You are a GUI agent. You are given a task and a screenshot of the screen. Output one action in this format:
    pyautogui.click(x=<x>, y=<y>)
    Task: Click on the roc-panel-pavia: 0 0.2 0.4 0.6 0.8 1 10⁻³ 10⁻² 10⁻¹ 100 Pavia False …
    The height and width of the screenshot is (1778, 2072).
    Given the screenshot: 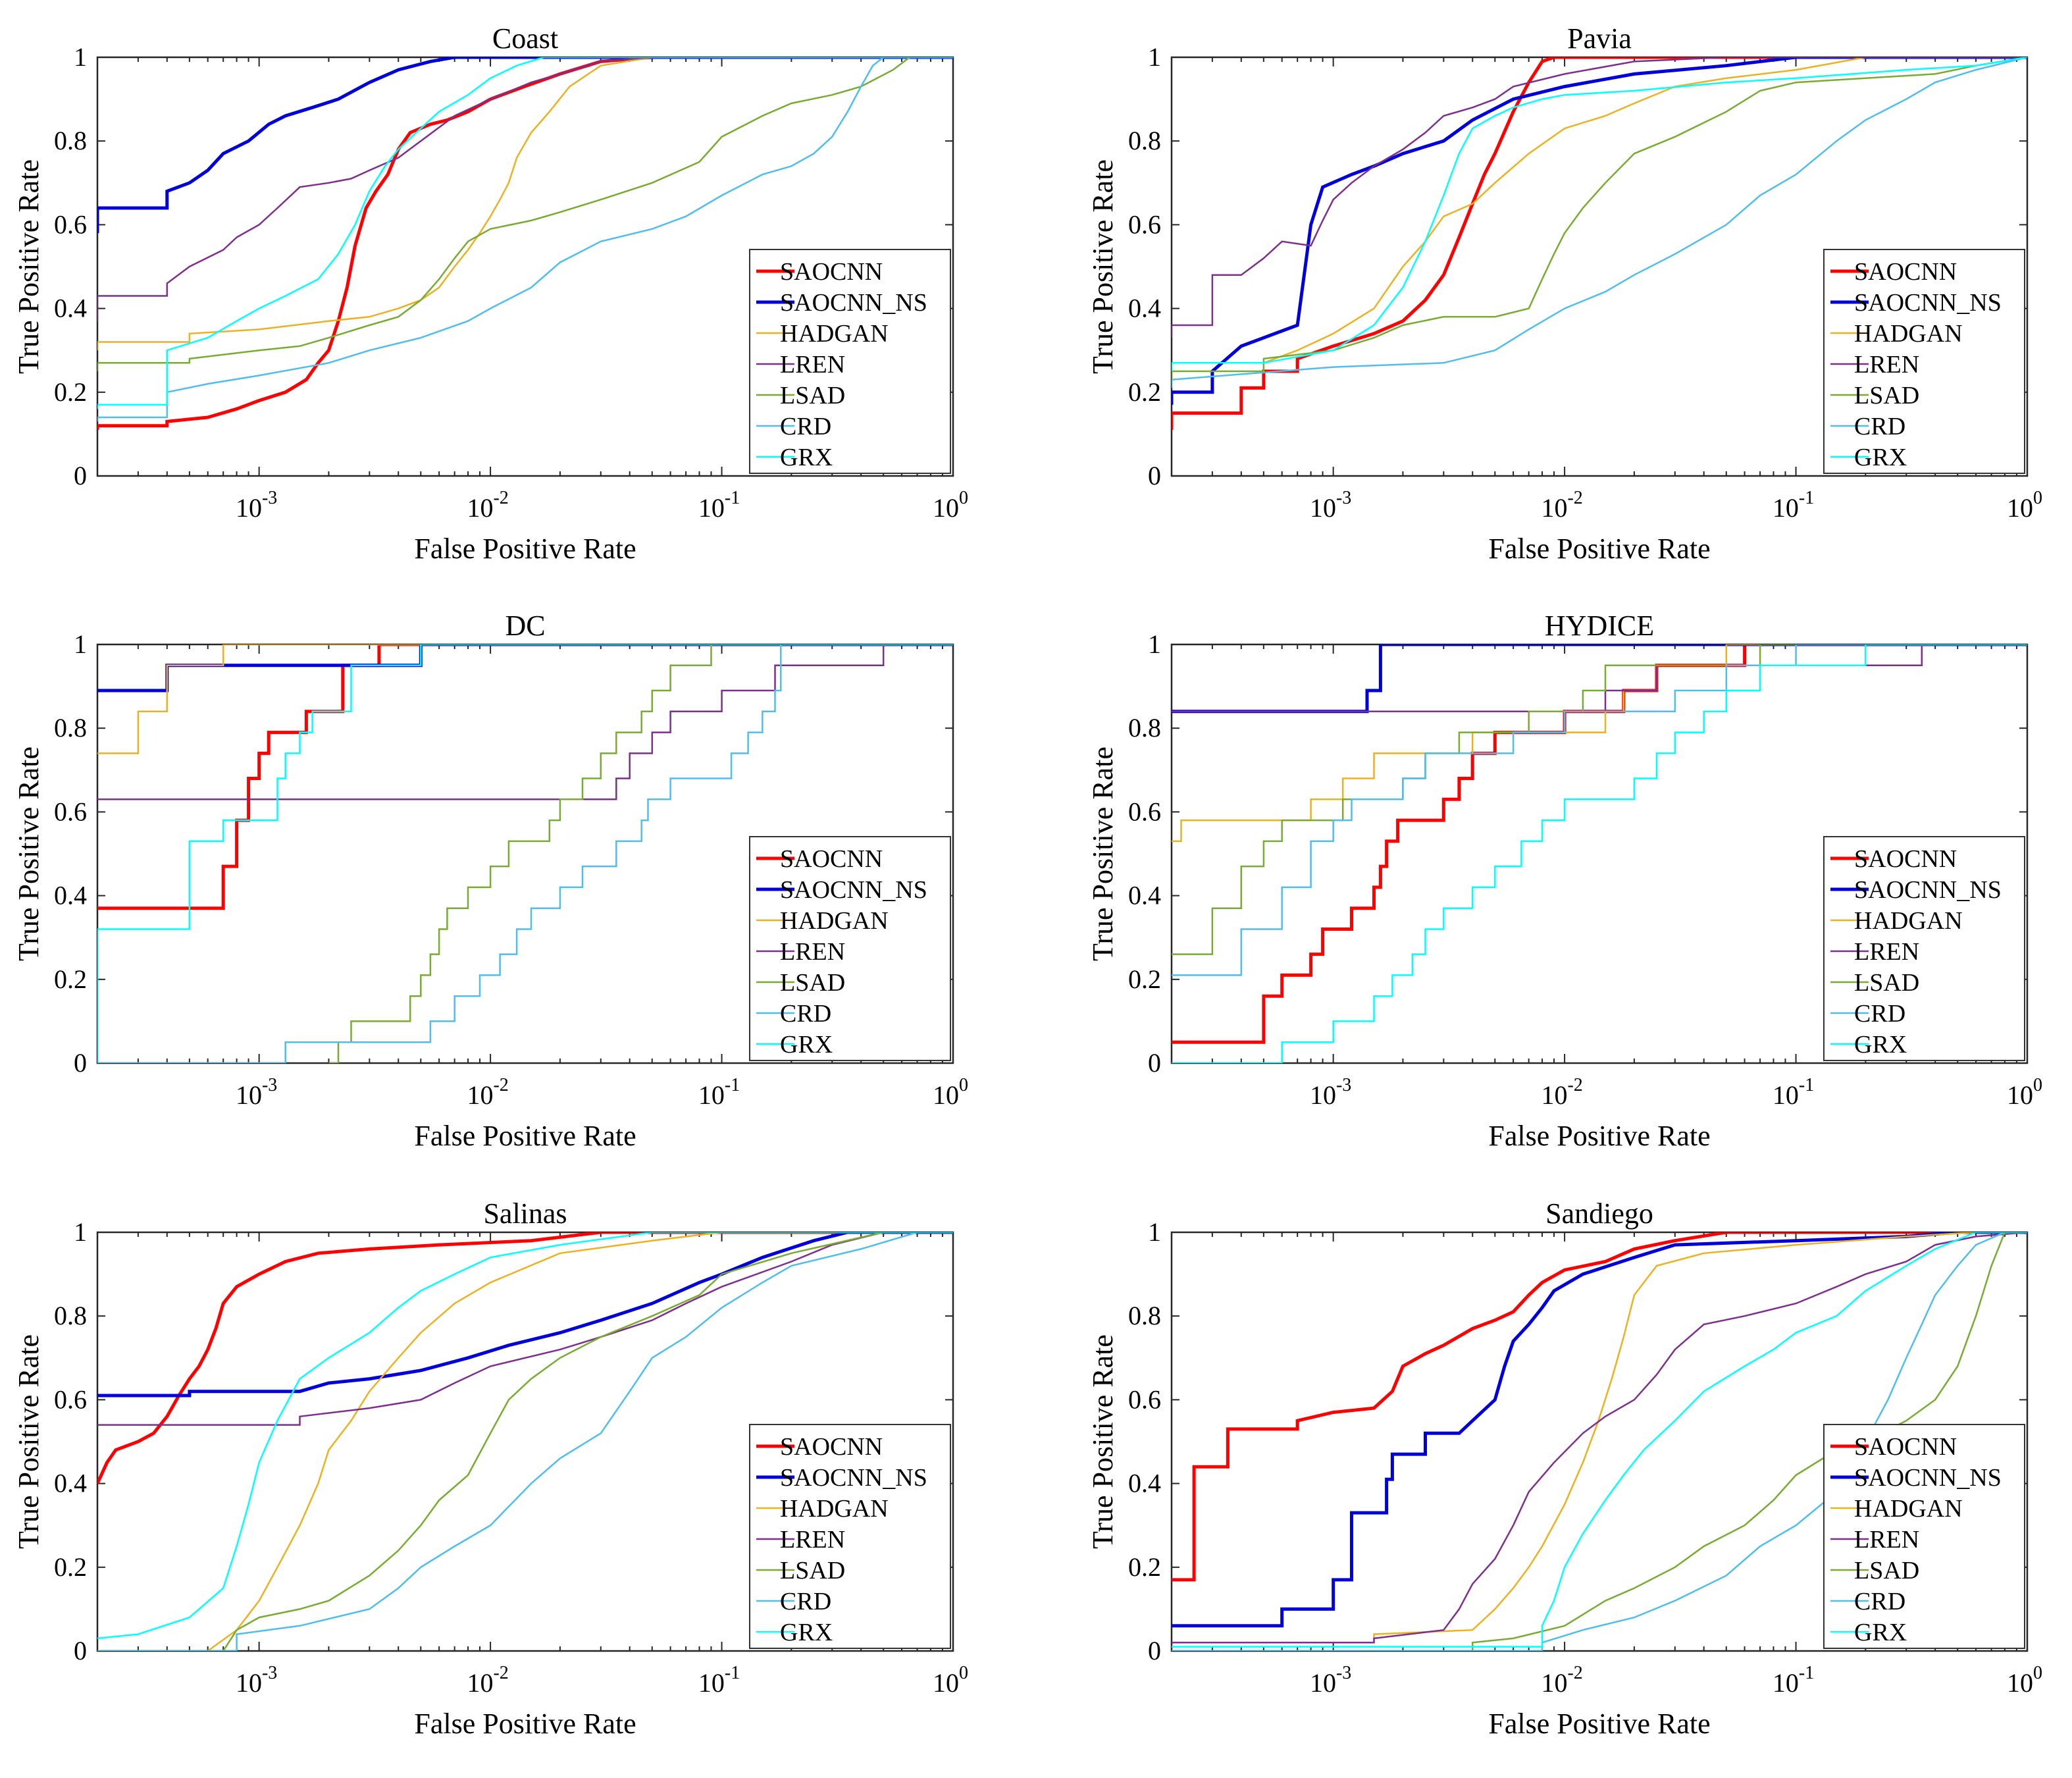 What is the action you would take?
    pyautogui.click(x=1564, y=293)
    